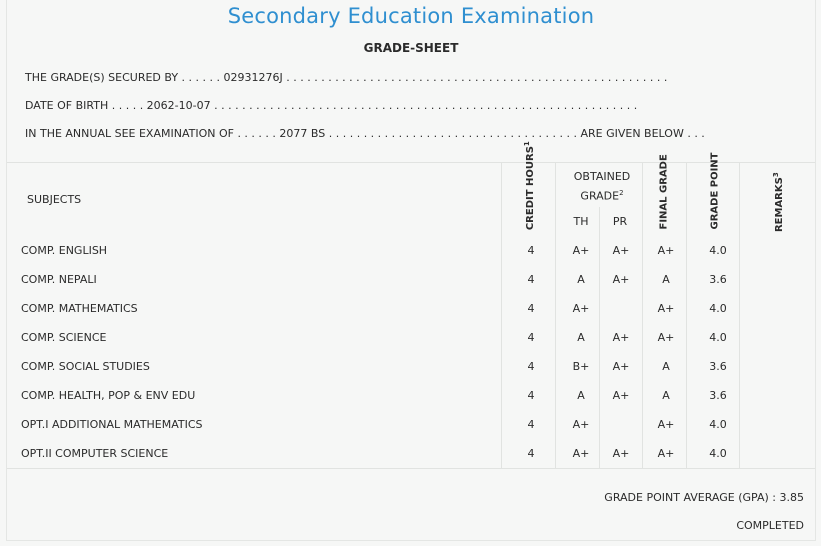 The image size is (821, 546). I want to click on header-grade-point: GRADE POINT, so click(715, 191).